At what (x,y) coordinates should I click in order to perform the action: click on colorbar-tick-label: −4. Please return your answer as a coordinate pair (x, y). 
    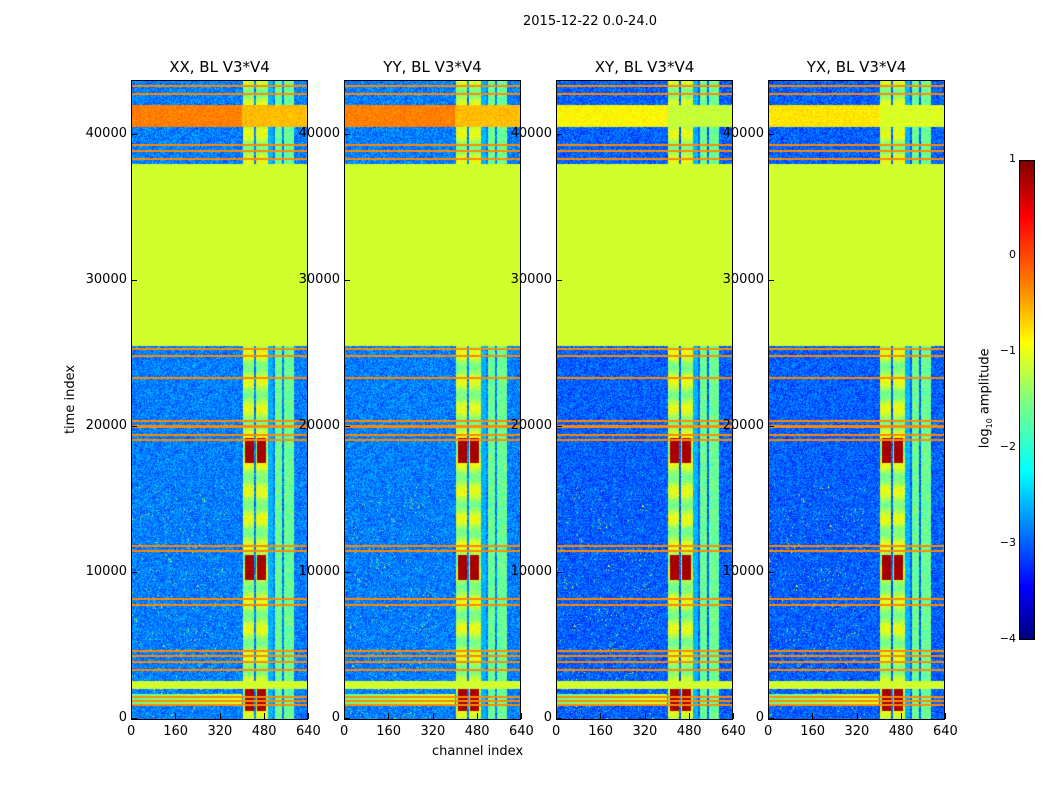
    Looking at the image, I should click on (1007, 638).